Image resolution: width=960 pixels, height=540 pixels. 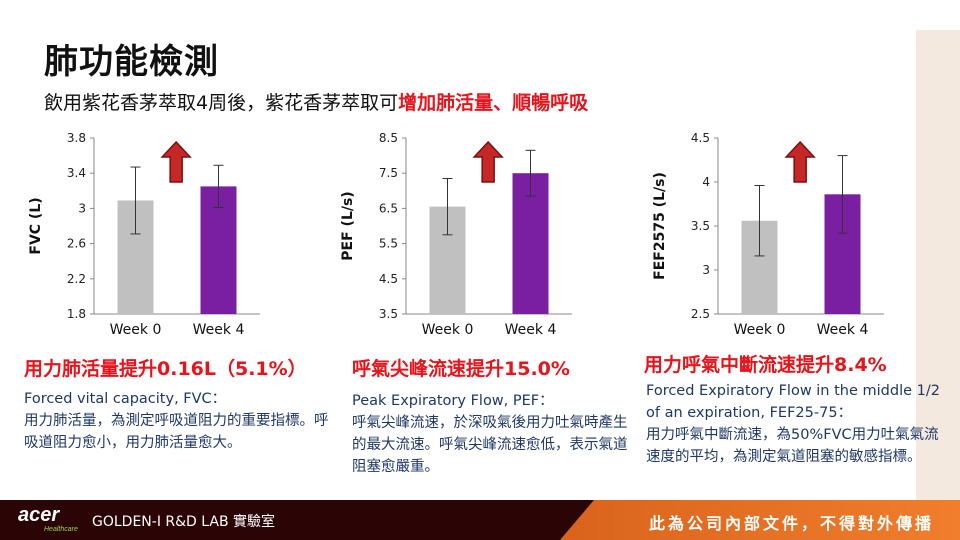 What do you see at coordinates (61, 529) in the screenshot?
I see `logo-subtitle: Healthcare` at bounding box center [61, 529].